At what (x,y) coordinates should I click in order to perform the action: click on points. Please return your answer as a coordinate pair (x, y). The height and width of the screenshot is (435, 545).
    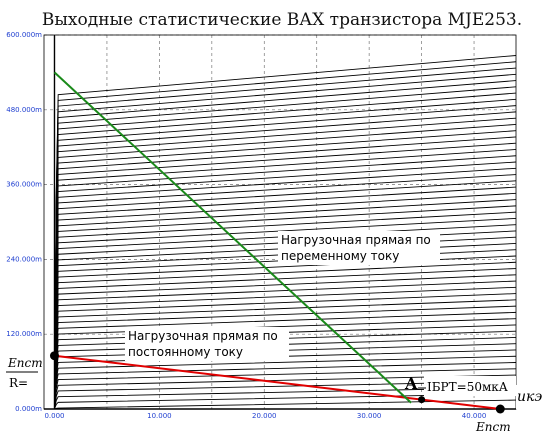
    Looking at the image, I should click on (277, 382).